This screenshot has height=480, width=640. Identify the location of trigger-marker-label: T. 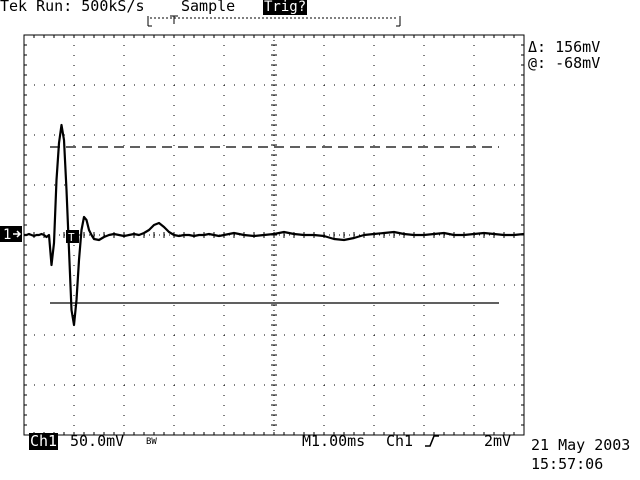
(71, 237).